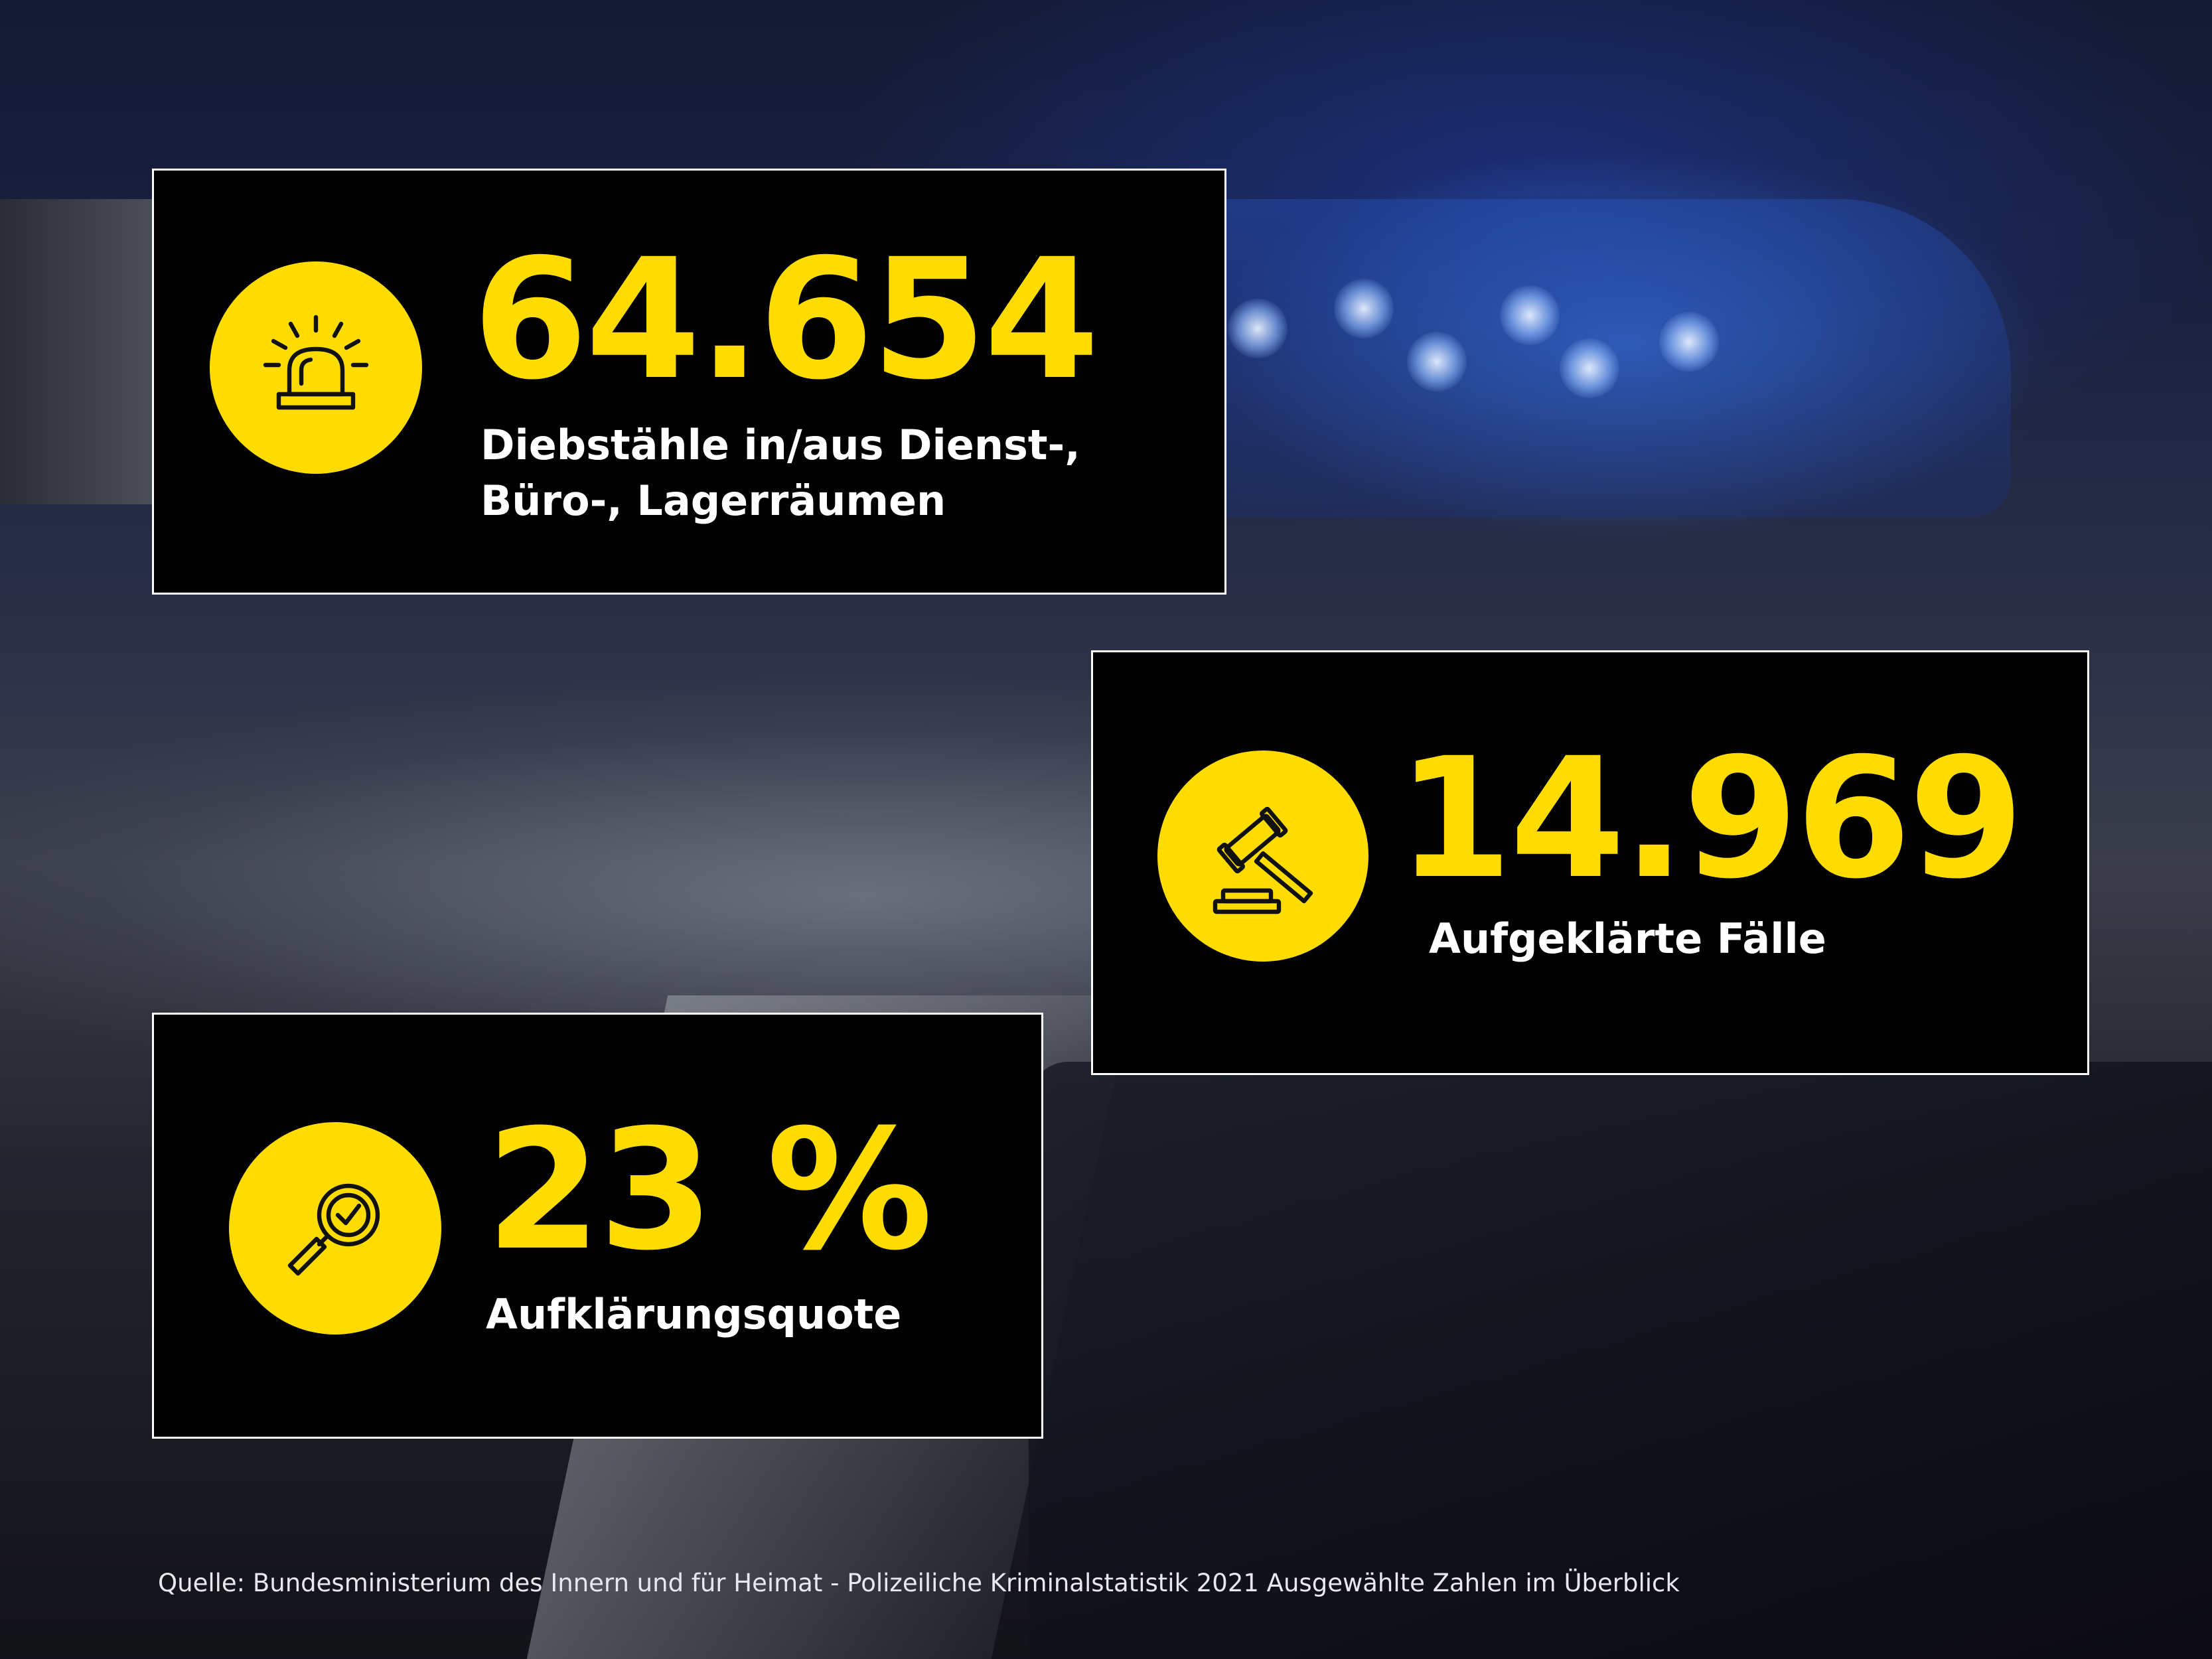 The height and width of the screenshot is (1659, 2212). I want to click on alarm-siren-icon, so click(316, 362).